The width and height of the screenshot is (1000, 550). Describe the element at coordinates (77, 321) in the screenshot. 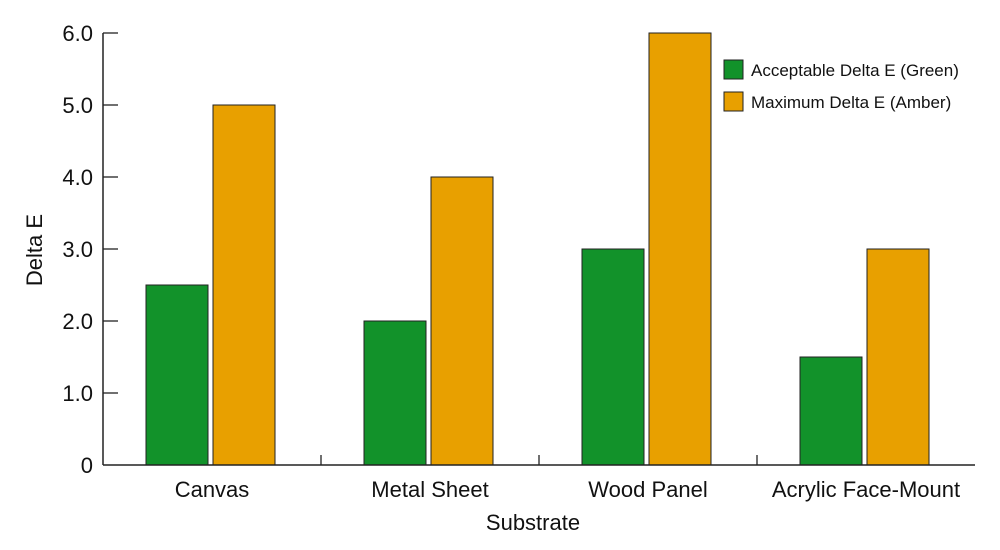

I see `y-tick-label: 2.0` at that location.